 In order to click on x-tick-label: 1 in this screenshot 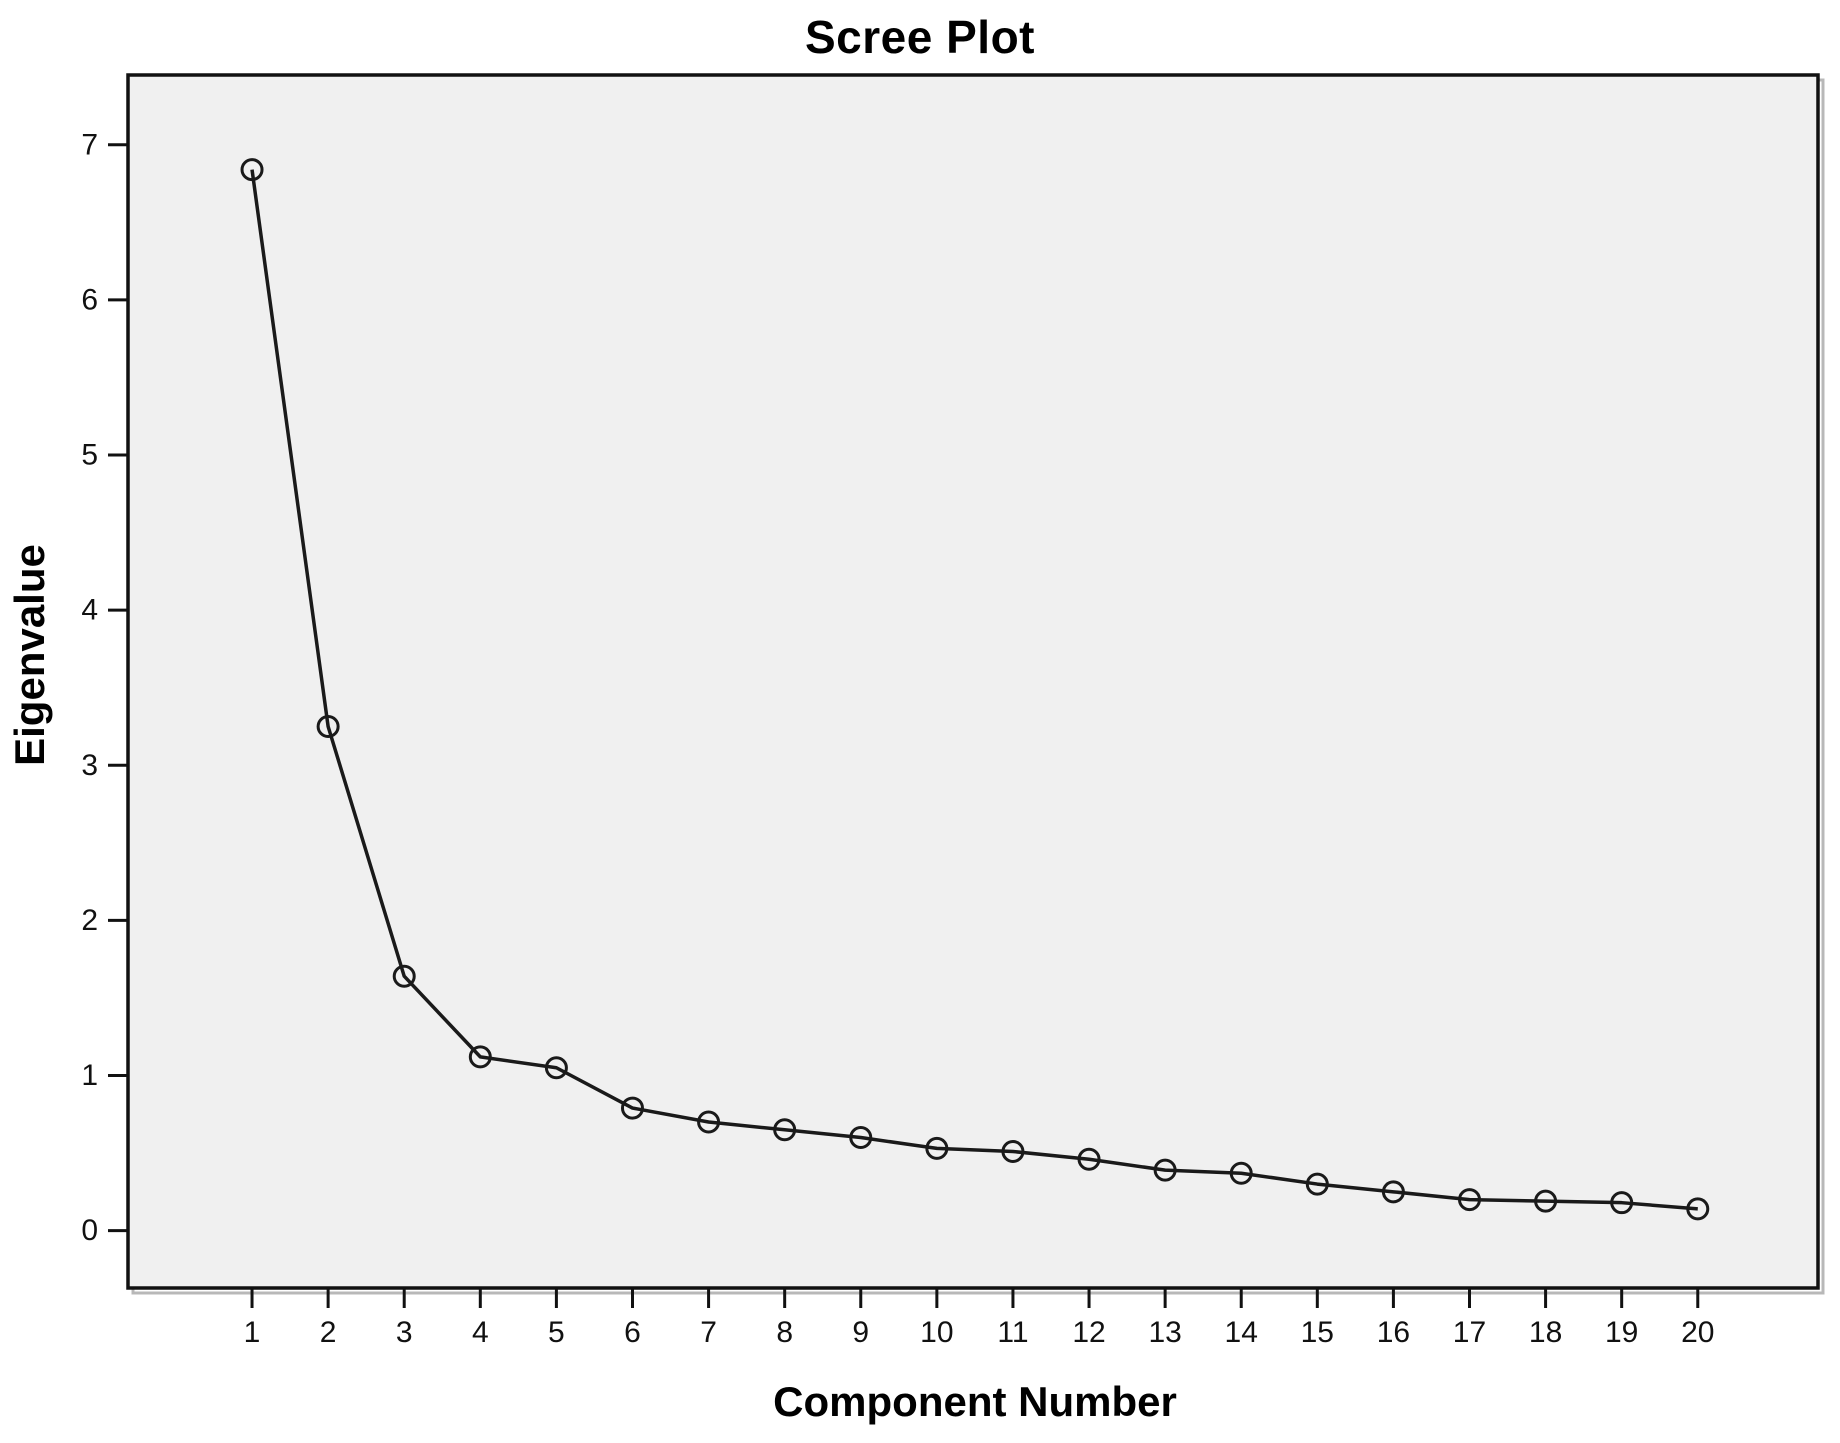, I will do `click(252, 1332)`.